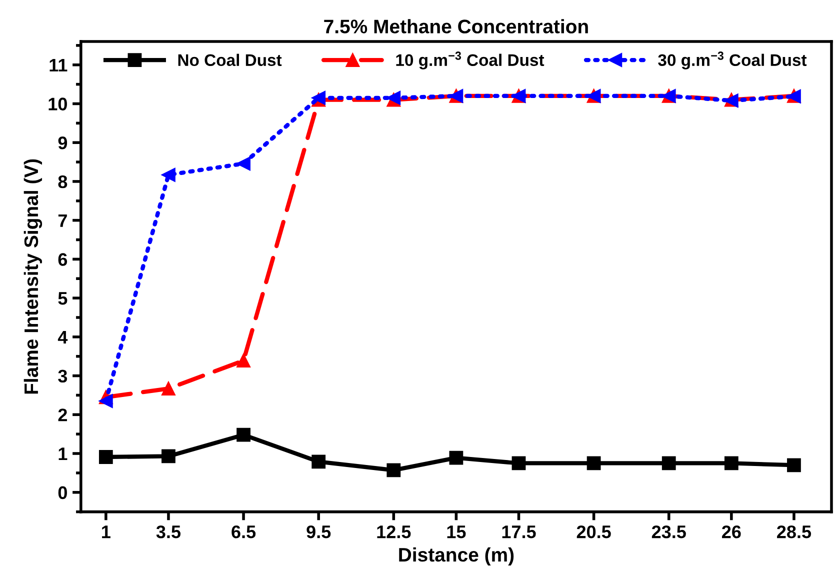  Describe the element at coordinates (62, 493) in the screenshot. I see `y-tick-label: 0` at that location.